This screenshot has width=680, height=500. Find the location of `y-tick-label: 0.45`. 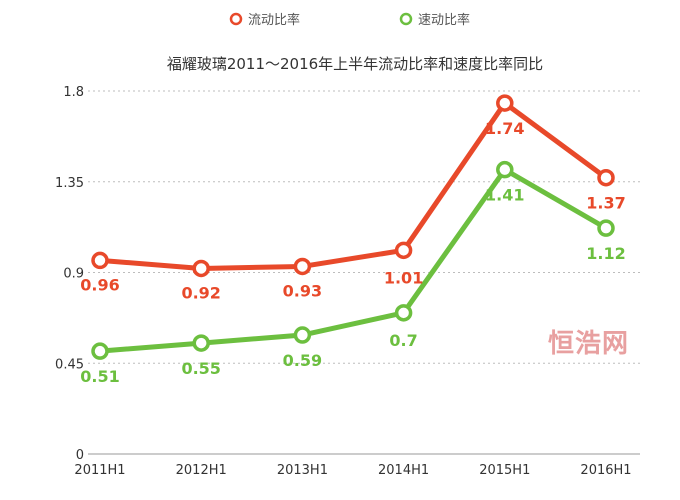

y-tick-label: 0.45 is located at coordinates (69, 364).